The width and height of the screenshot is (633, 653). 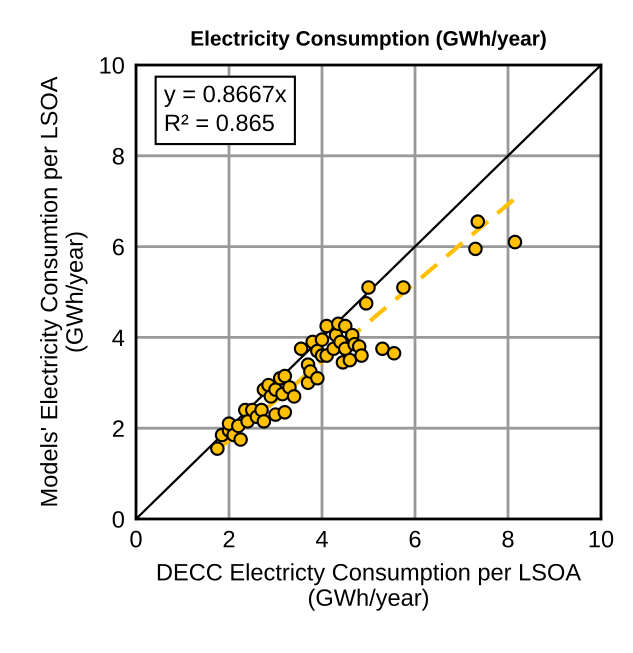 I want to click on x-axis-title: DECC Electricty Consumption per LSOA (GWh/year), so click(x=370, y=587).